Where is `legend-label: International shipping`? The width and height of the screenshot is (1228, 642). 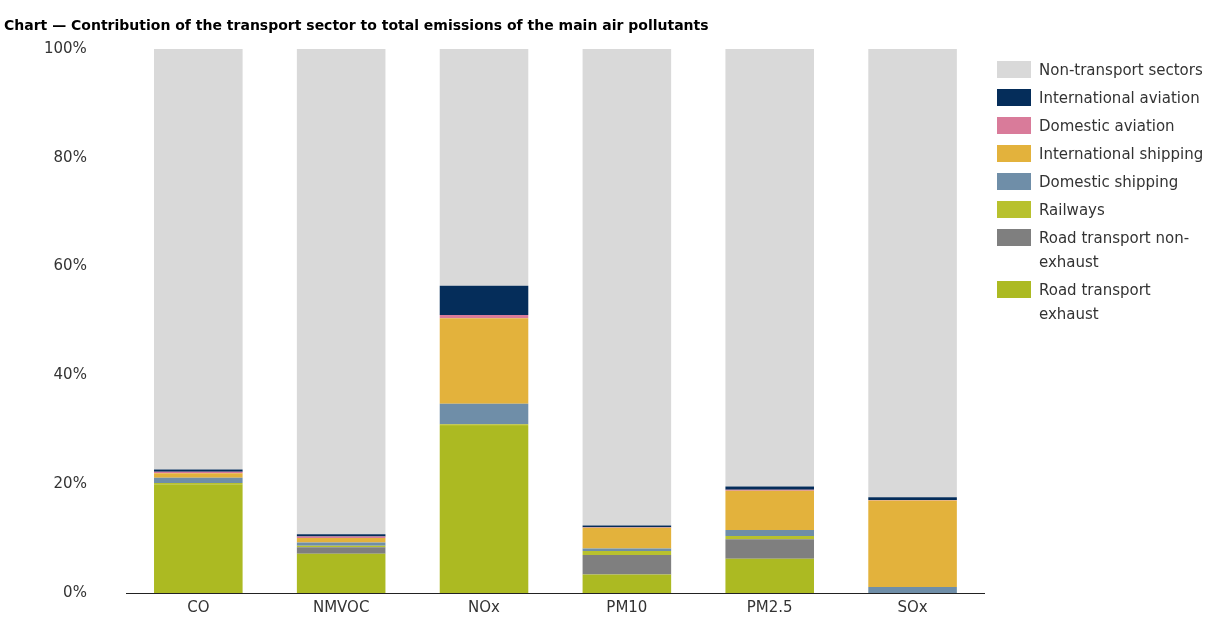
legend-label: International shipping is located at coordinates (1121, 154).